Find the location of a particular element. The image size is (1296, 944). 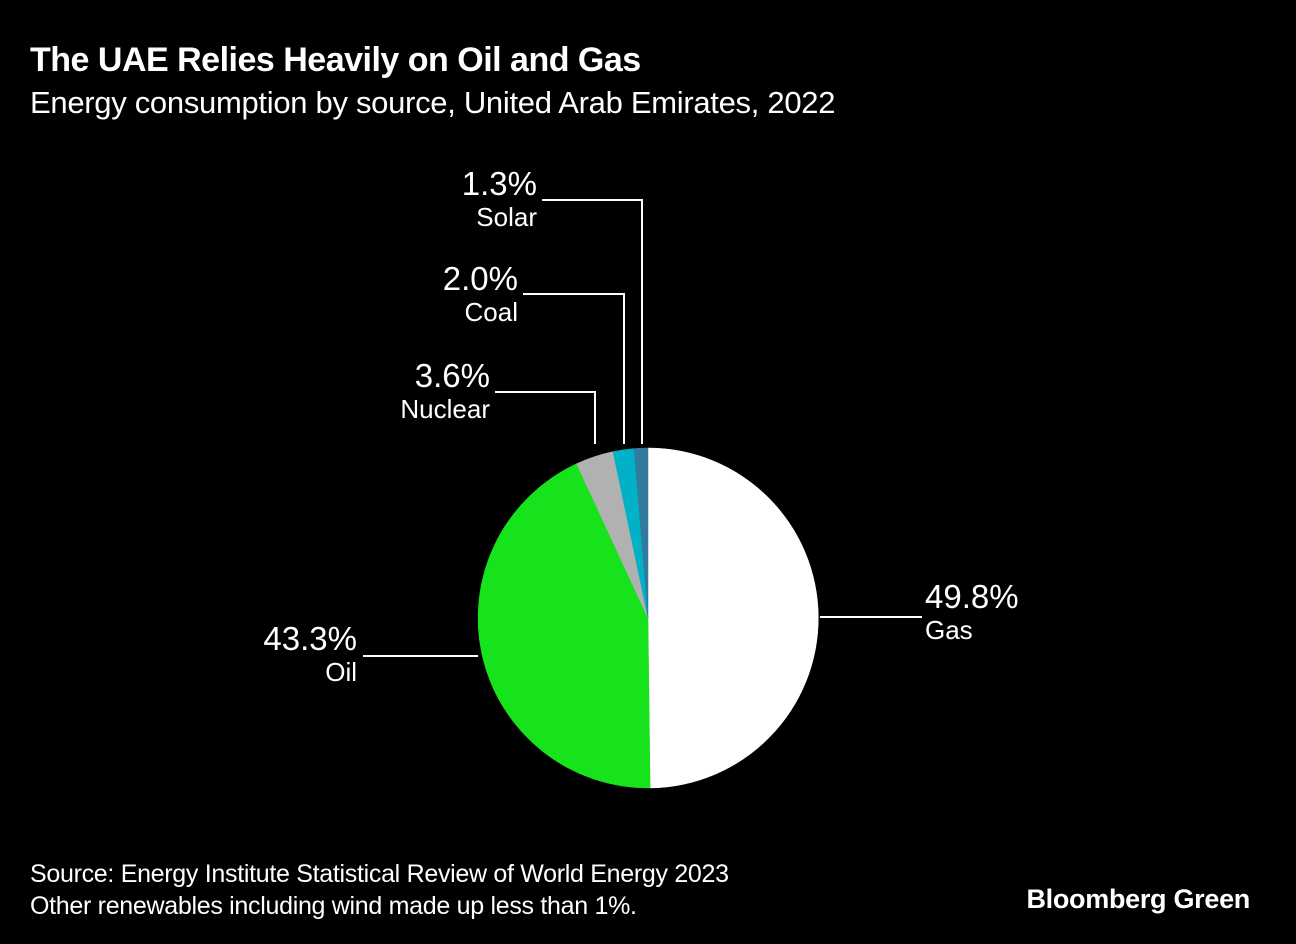

callout-oil: 43.3% Oil is located at coordinates (310, 654).